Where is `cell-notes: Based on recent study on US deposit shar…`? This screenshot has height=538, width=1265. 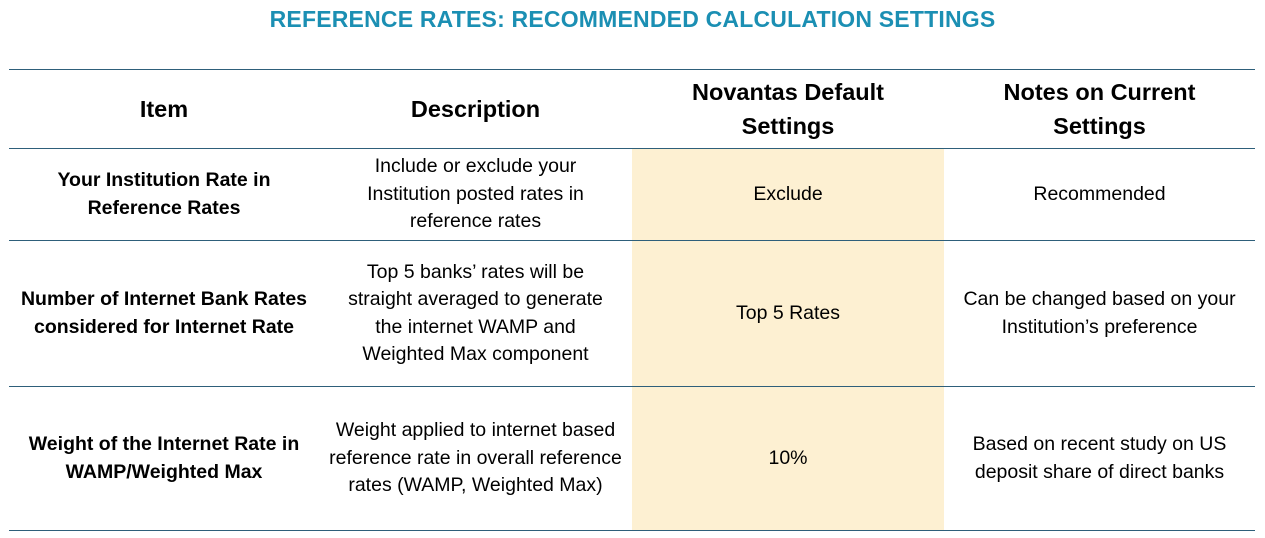 cell-notes: Based on recent study on US deposit shar… is located at coordinates (1099, 458).